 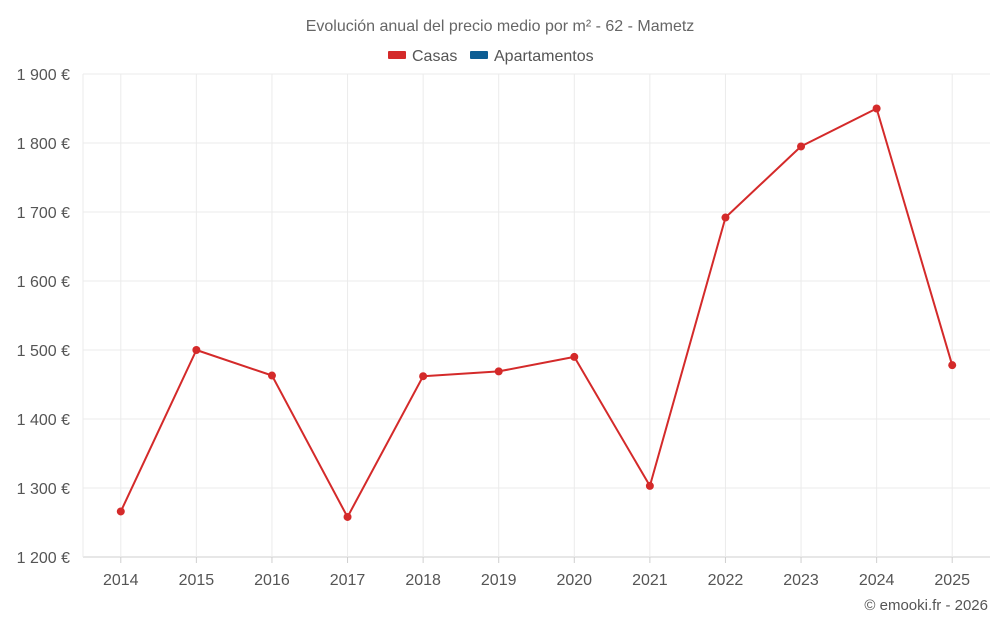 What do you see at coordinates (574, 580) in the screenshot?
I see `x-tick-label: 2020` at bounding box center [574, 580].